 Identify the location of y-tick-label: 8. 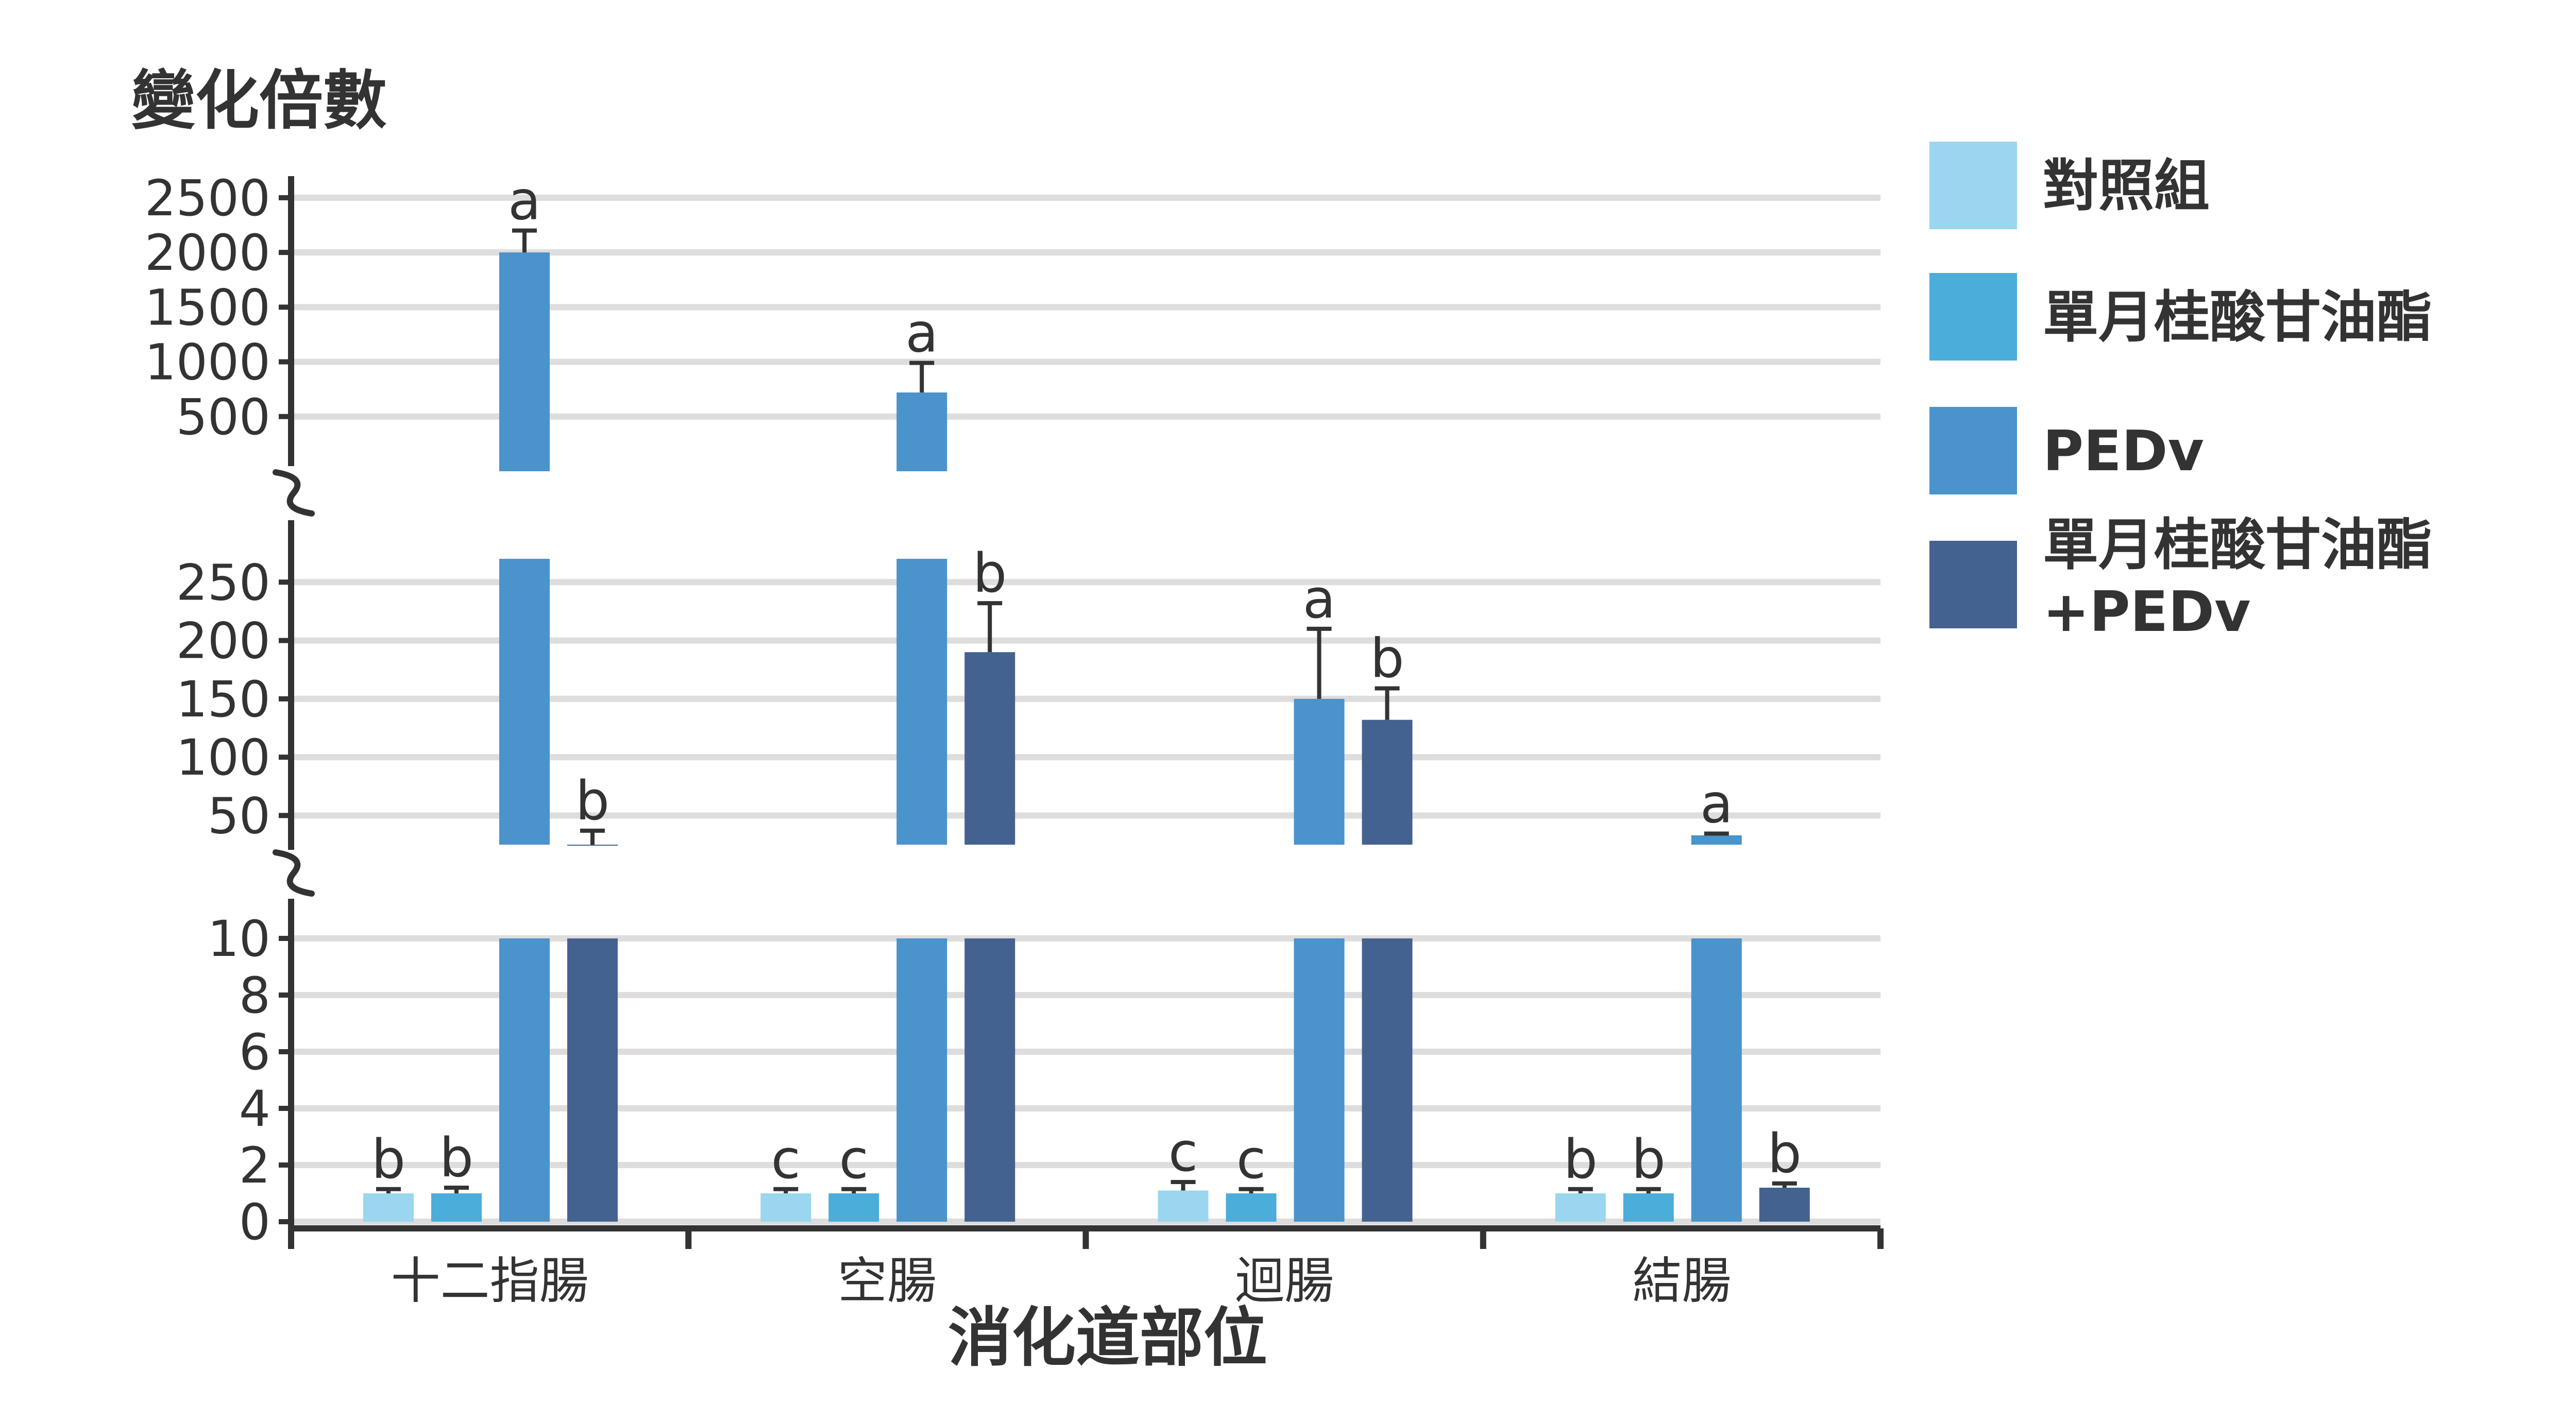
(254, 995).